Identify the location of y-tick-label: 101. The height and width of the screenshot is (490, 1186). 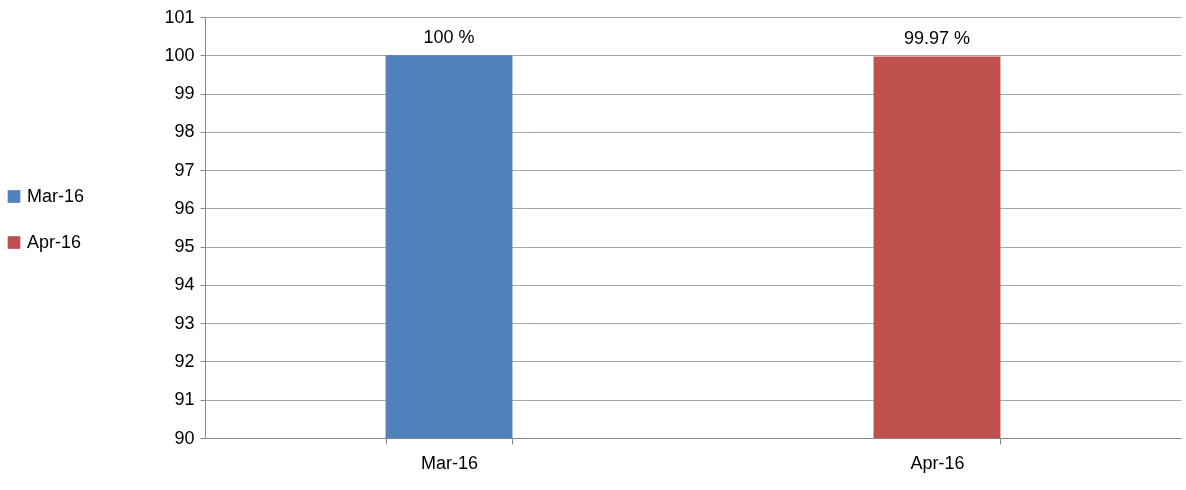
(179, 16).